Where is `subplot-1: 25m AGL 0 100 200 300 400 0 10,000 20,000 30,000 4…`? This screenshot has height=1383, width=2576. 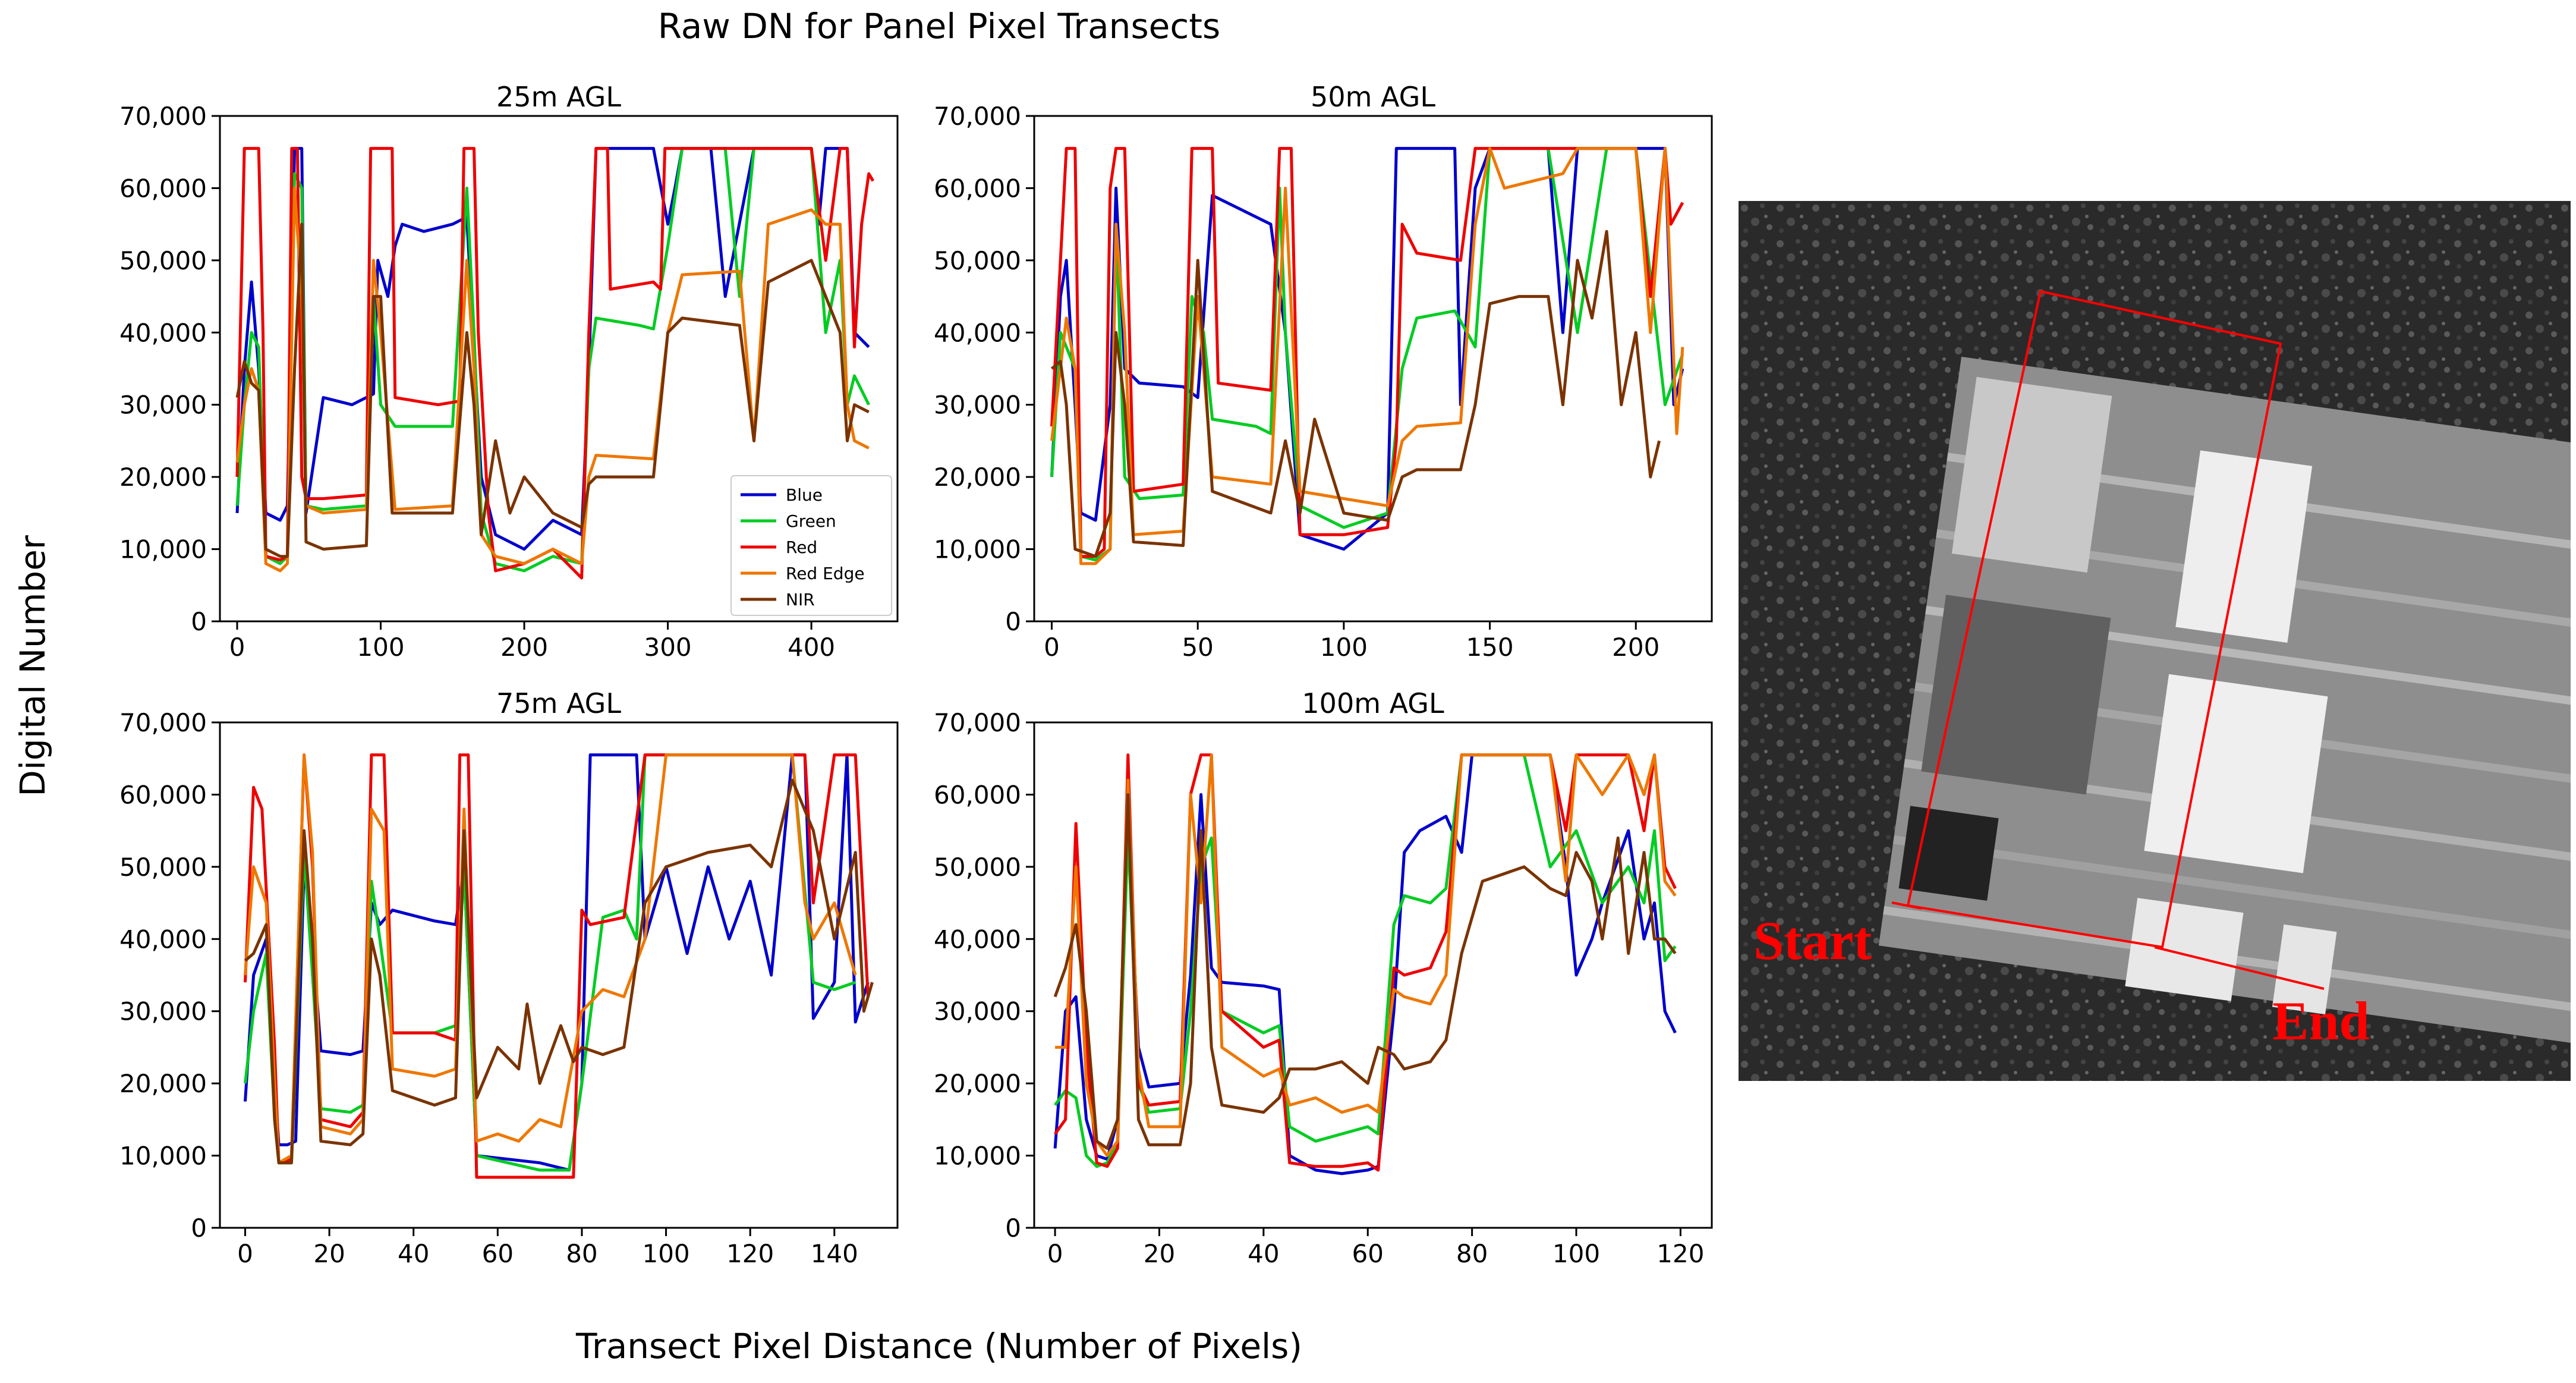 subplot-1: 25m AGL 0 100 200 300 400 0 10,000 20,000 30,000 4… is located at coordinates (509, 372).